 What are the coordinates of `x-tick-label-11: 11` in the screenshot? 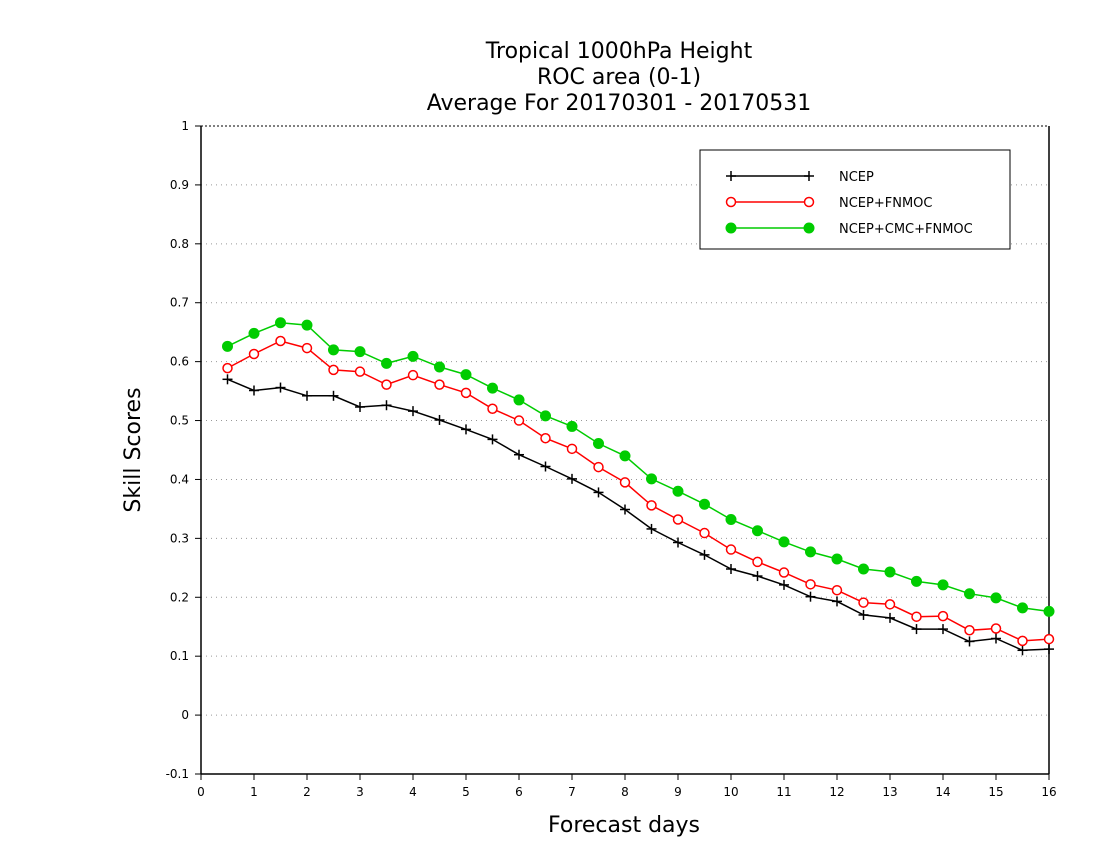 It's located at (783, 792).